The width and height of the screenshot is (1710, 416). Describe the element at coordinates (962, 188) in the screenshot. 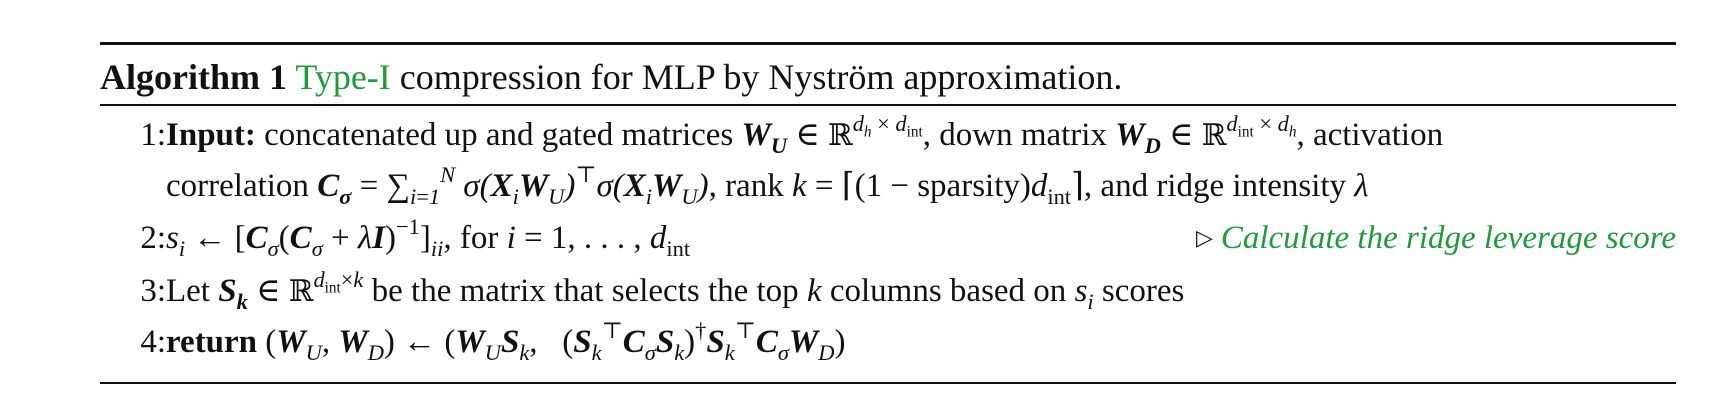

I see `math-ceil: ⌈(1 − sparsity)dint⌉` at that location.